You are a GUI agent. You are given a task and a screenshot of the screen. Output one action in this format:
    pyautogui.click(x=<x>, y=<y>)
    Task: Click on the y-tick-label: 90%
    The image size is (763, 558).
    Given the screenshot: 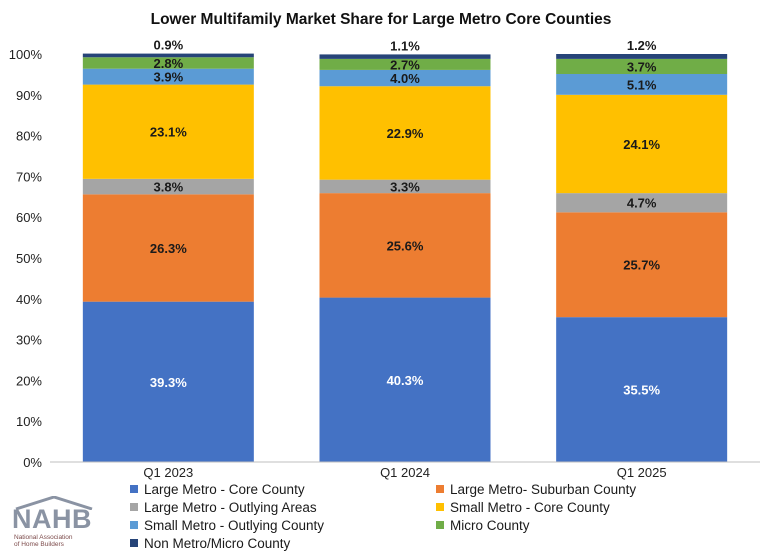 What is the action you would take?
    pyautogui.click(x=29, y=95)
    